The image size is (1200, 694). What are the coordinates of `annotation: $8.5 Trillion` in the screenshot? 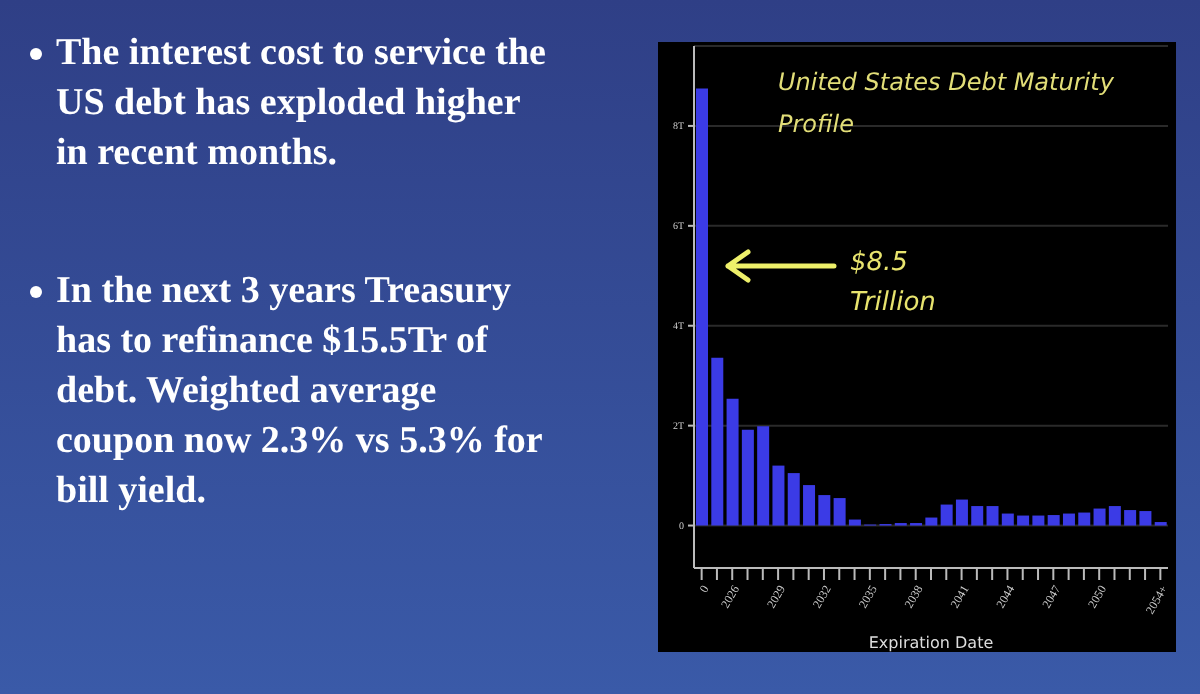 It's located at (894, 284).